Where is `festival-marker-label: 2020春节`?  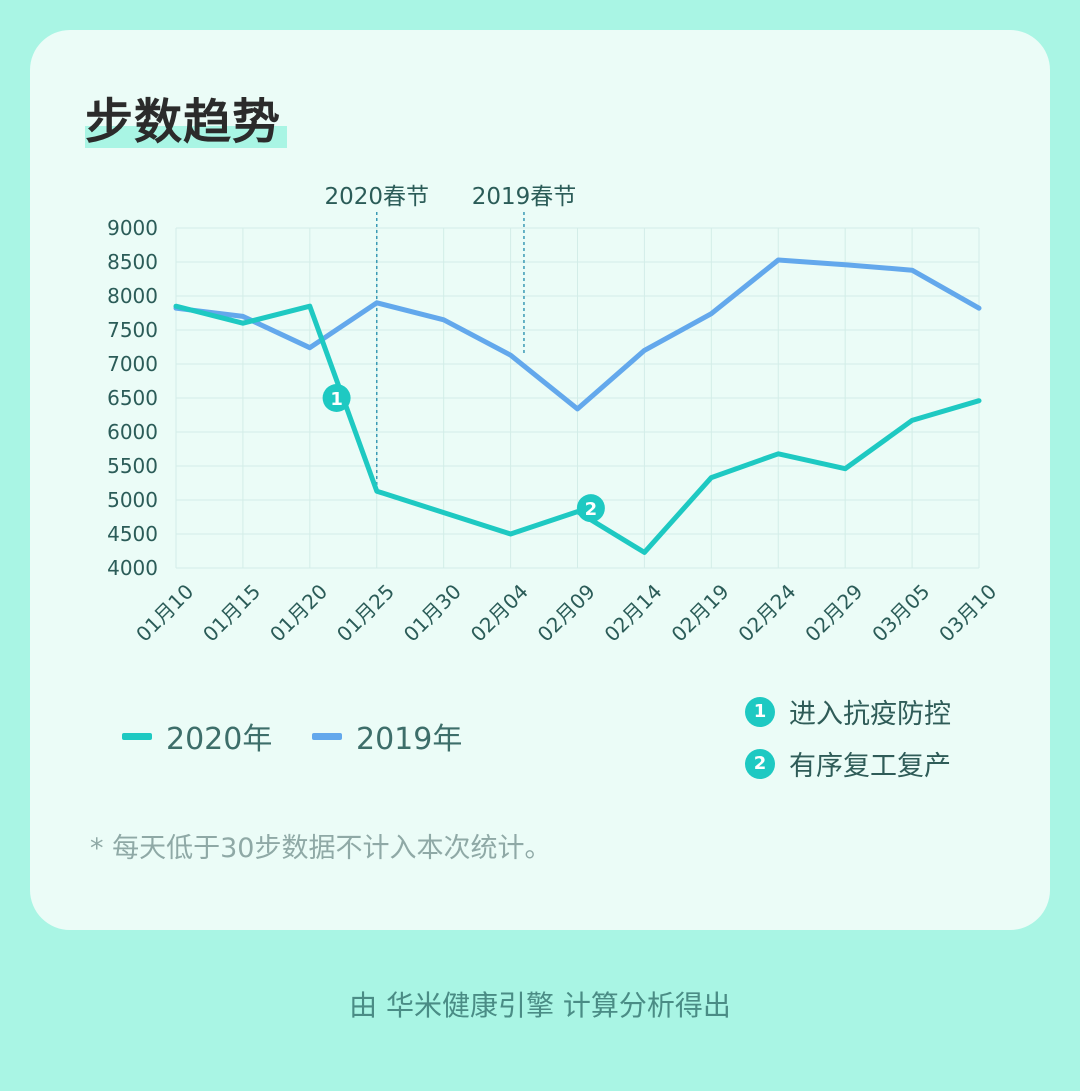 festival-marker-label: 2020春节 is located at coordinates (376, 197).